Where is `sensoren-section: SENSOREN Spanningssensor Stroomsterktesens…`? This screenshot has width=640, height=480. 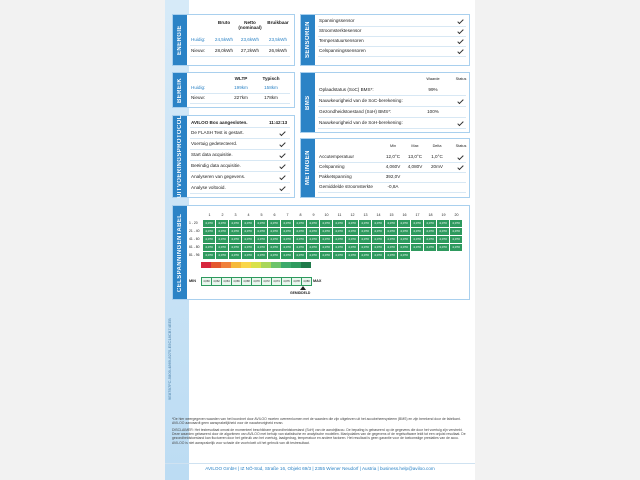
sensoren-section: SENSOREN Spanningssensor Stroomsterktesens… is located at coordinates (385, 40).